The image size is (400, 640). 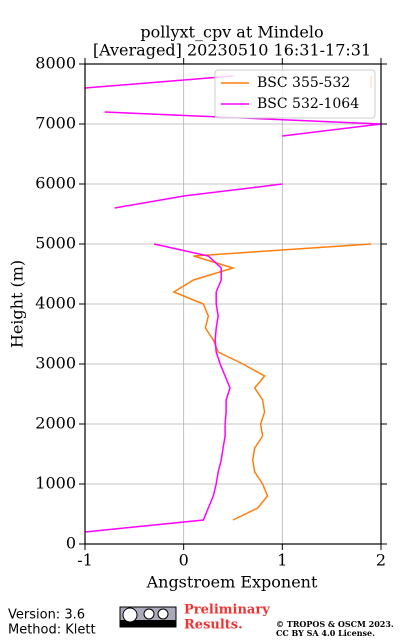 I want to click on y-tick-label: 3000, so click(x=55, y=363).